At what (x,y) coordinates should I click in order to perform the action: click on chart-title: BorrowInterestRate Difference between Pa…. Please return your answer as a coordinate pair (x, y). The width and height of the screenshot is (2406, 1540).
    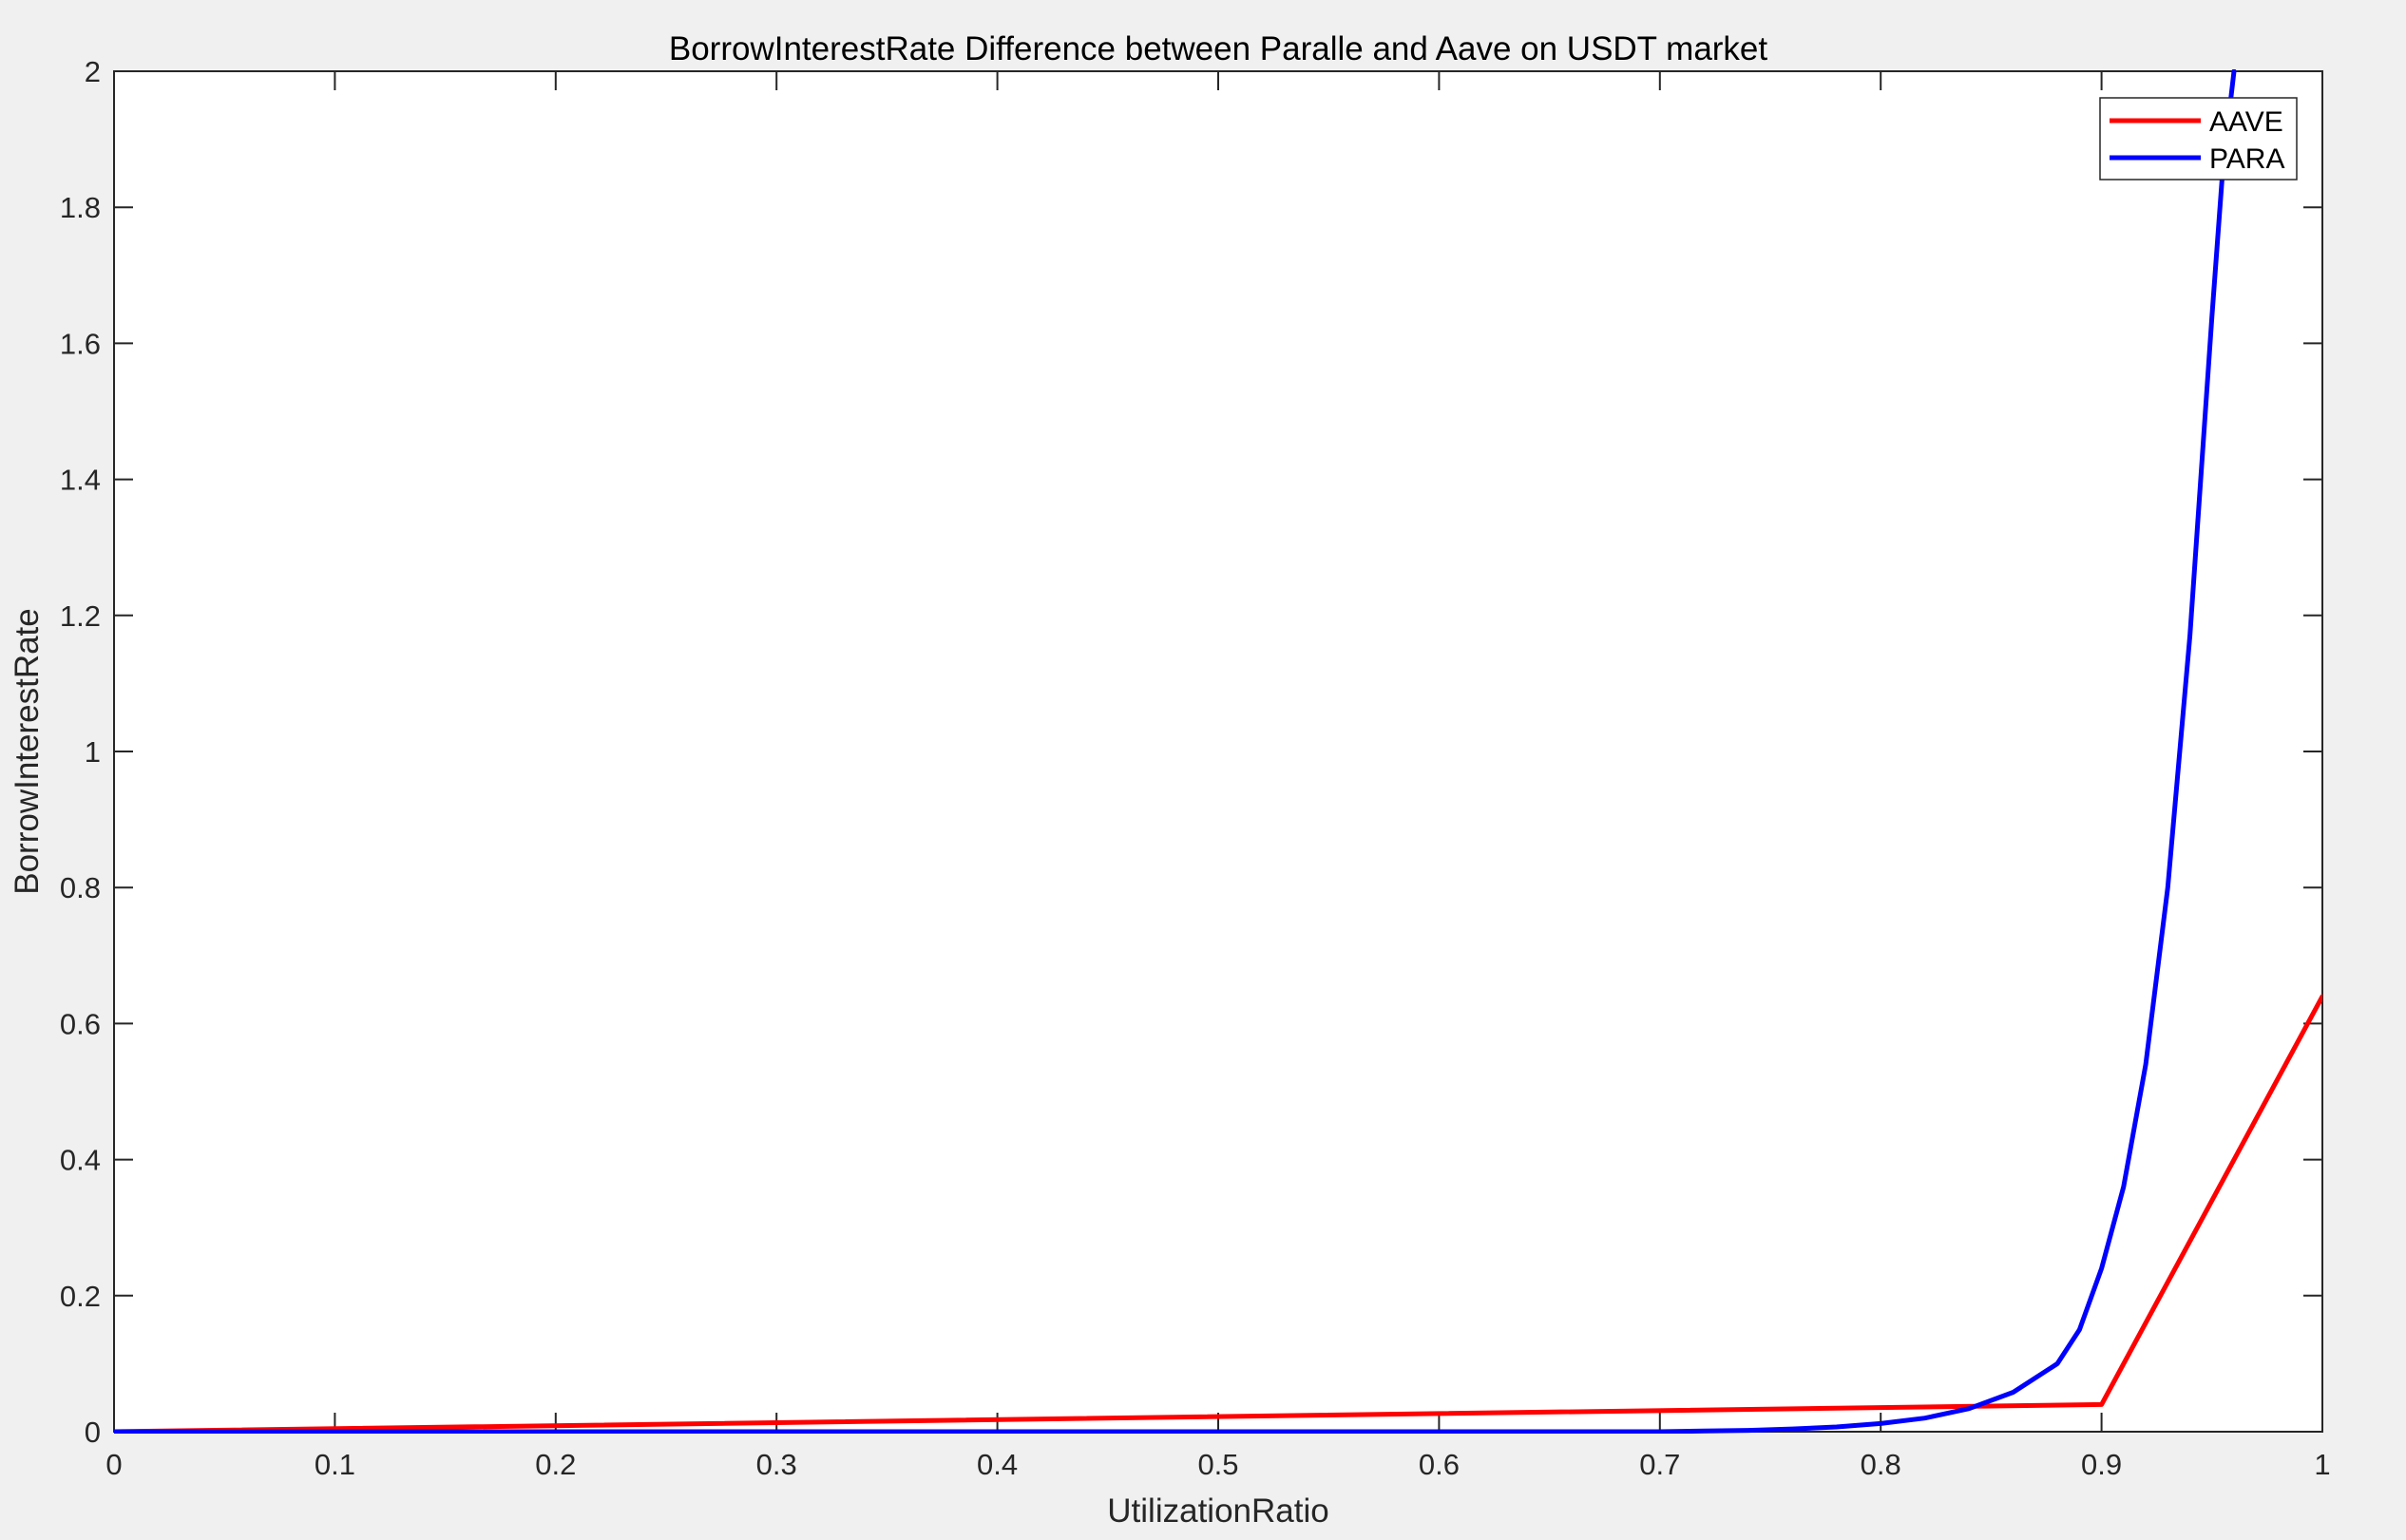
    Looking at the image, I should click on (1218, 48).